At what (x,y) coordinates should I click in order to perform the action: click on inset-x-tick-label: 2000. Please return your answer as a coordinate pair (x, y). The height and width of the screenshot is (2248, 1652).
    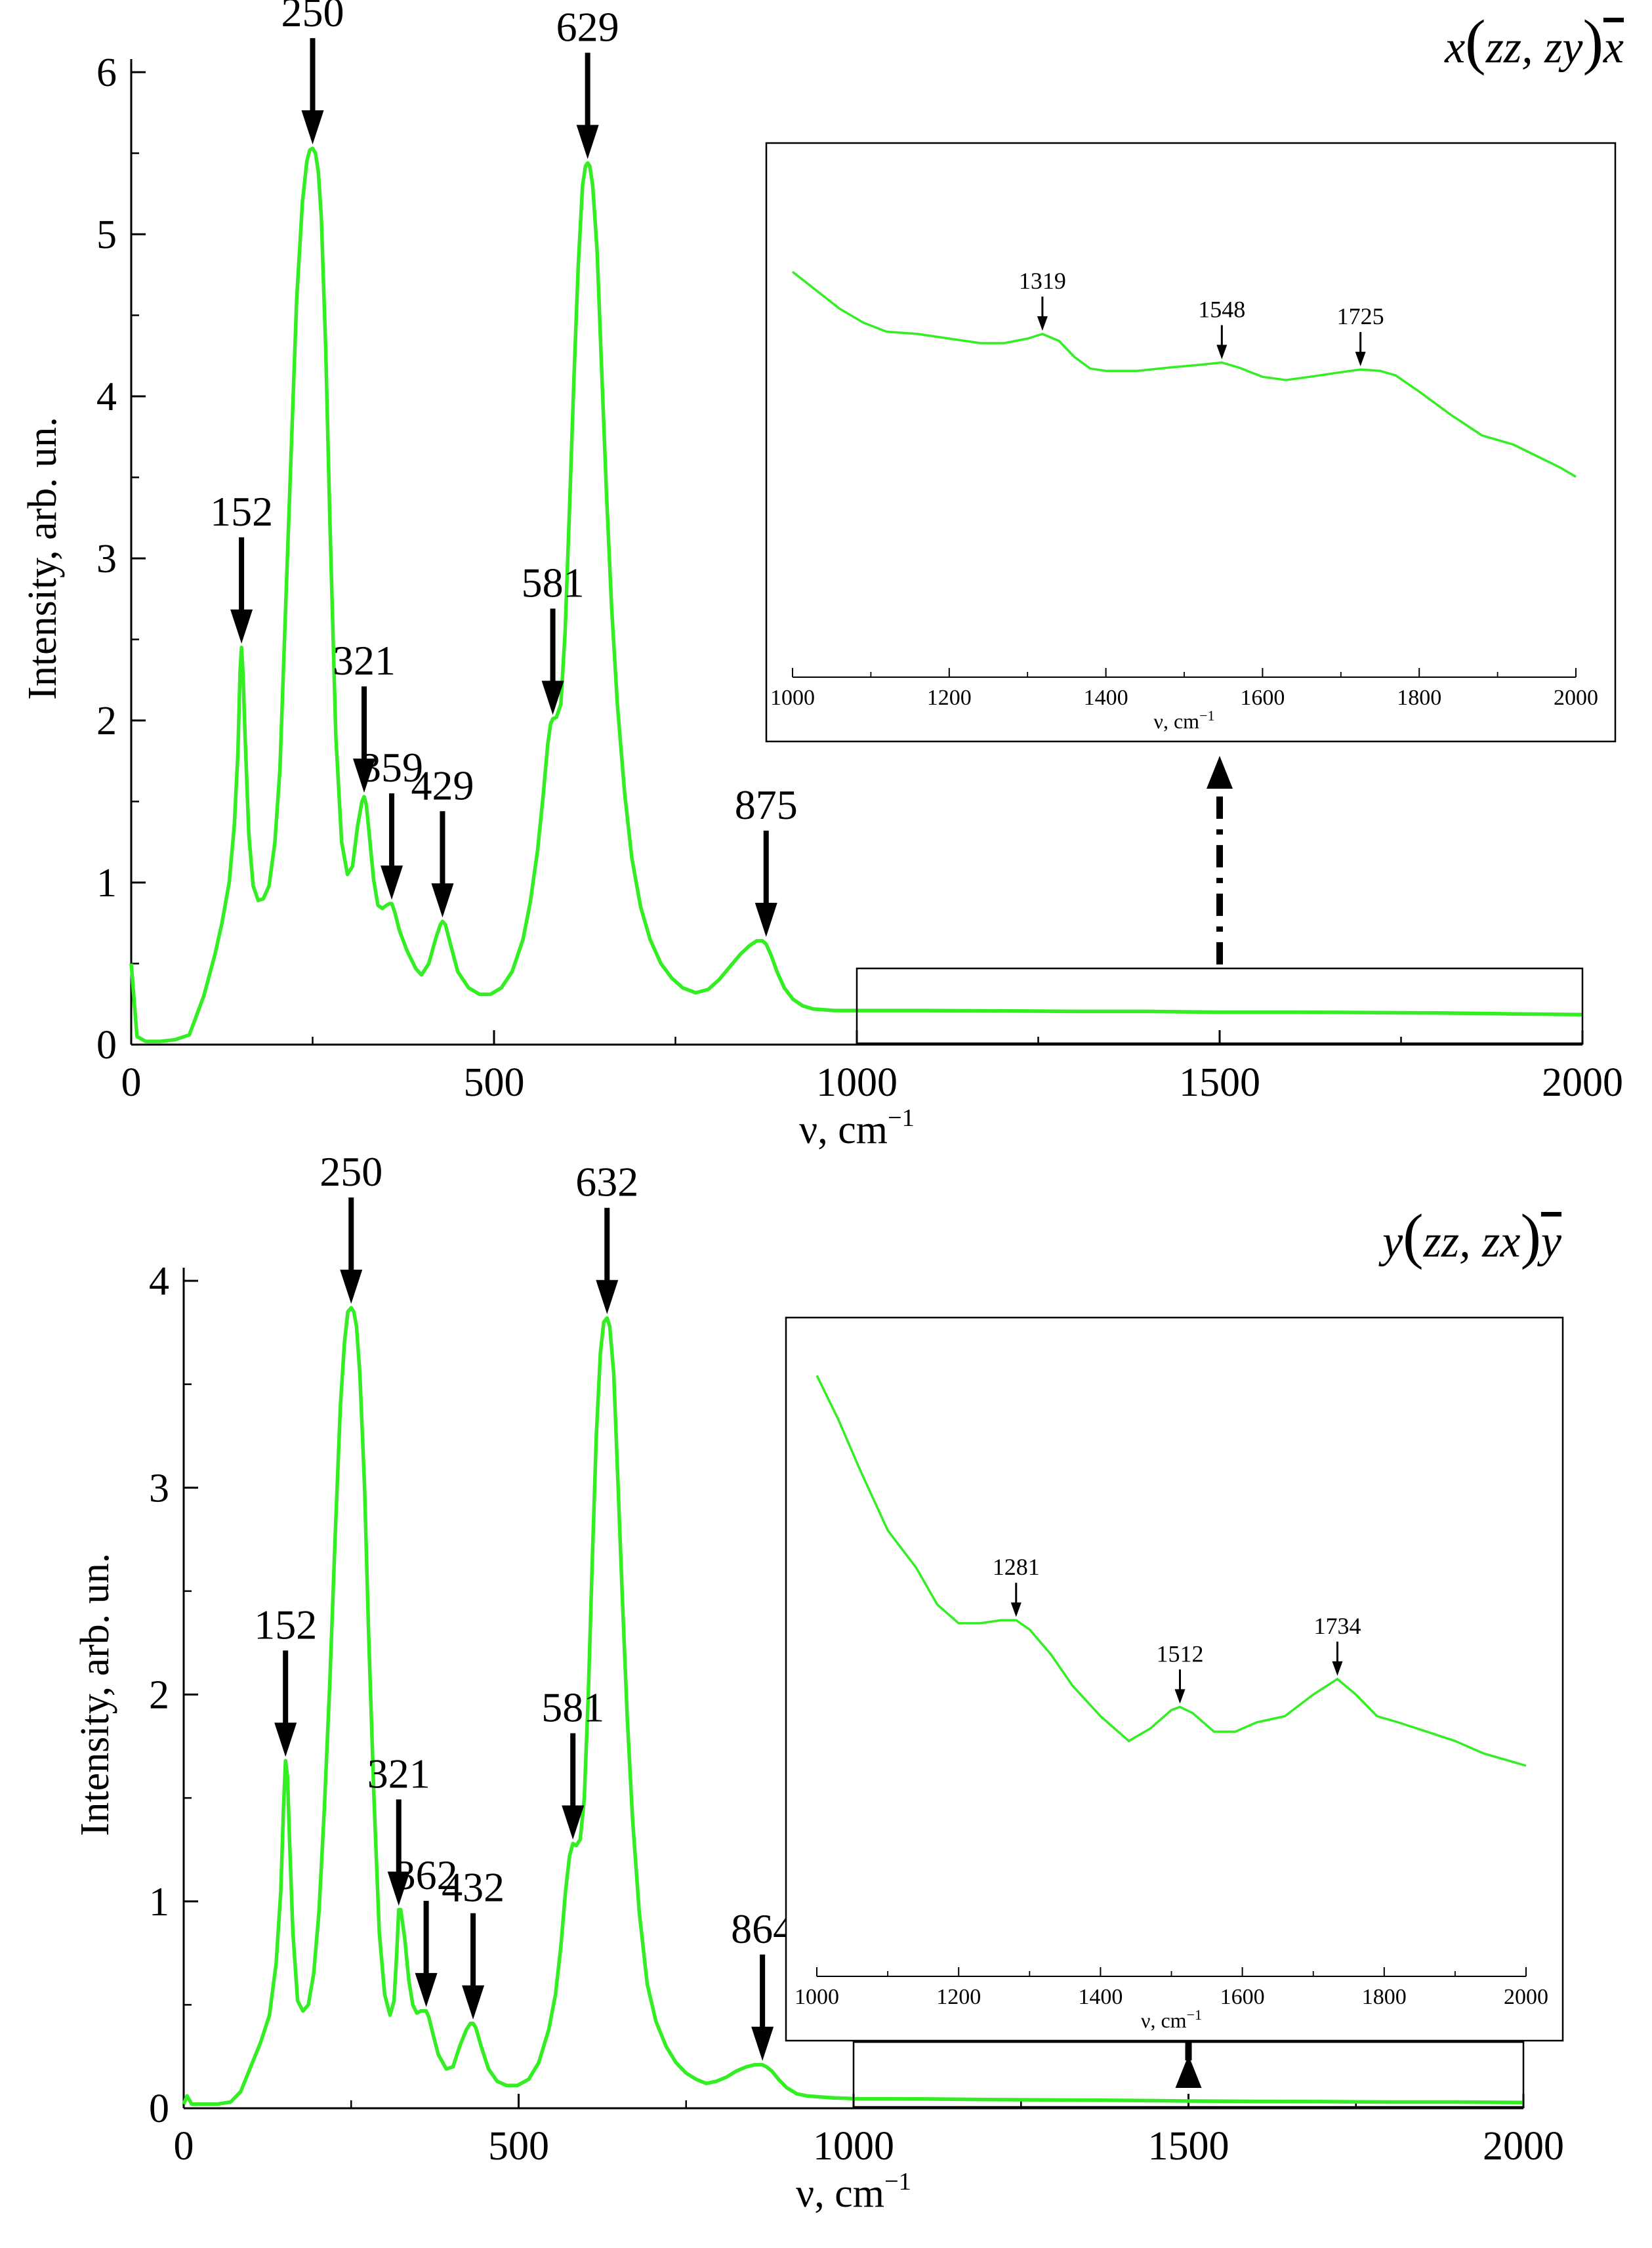
    Looking at the image, I should click on (1526, 1997).